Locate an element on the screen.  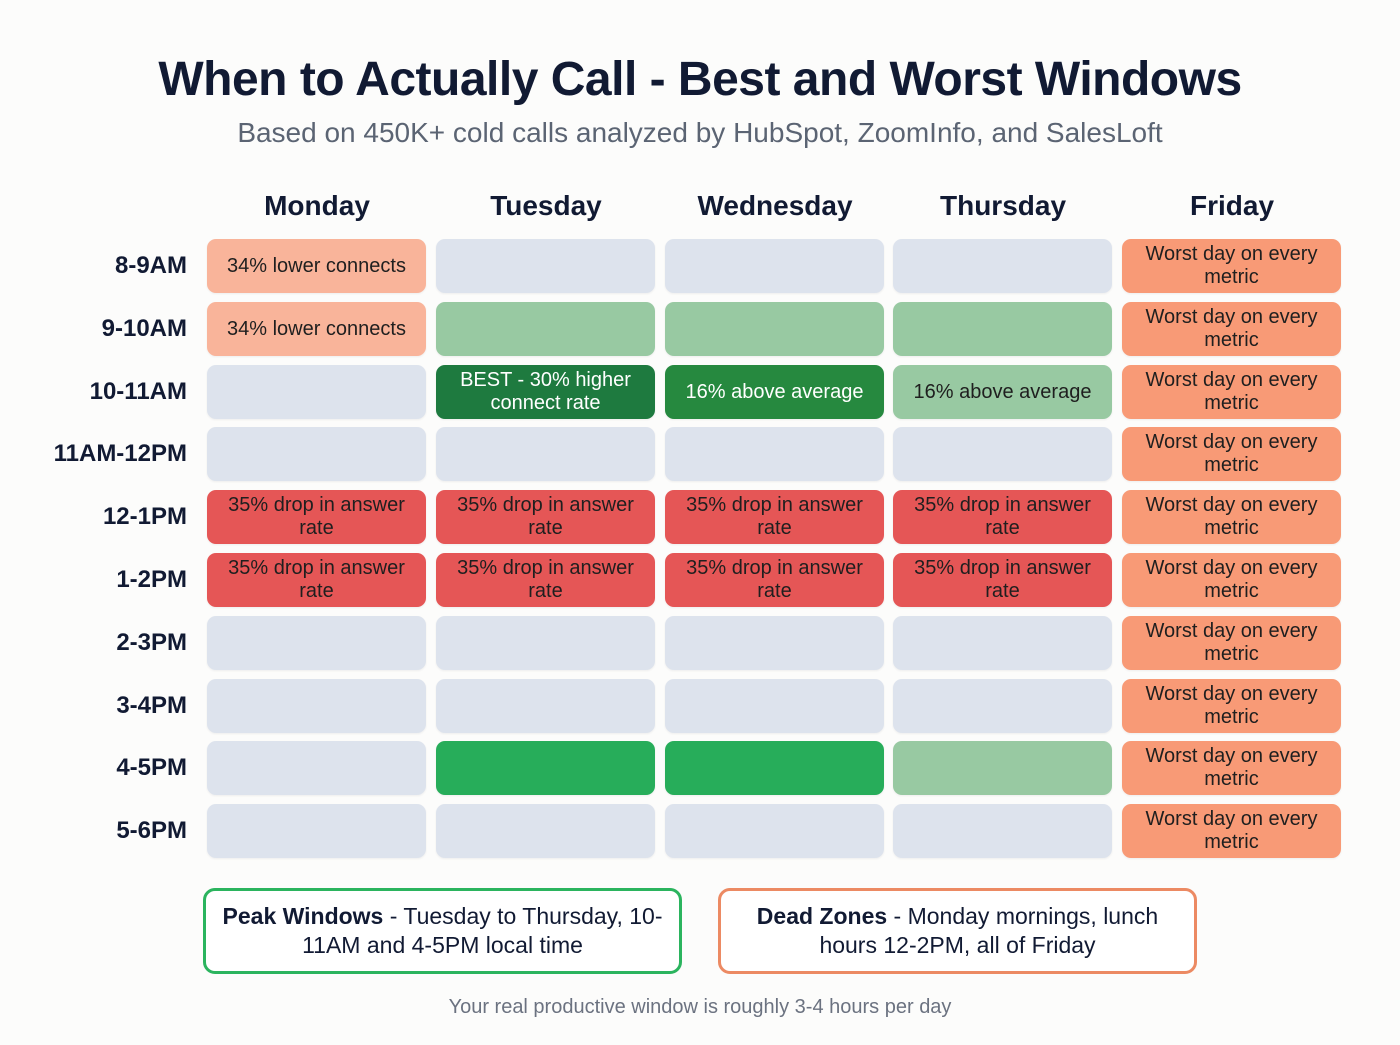
cell-text: BEST - 30% higher connect rate is located at coordinates (545, 391).